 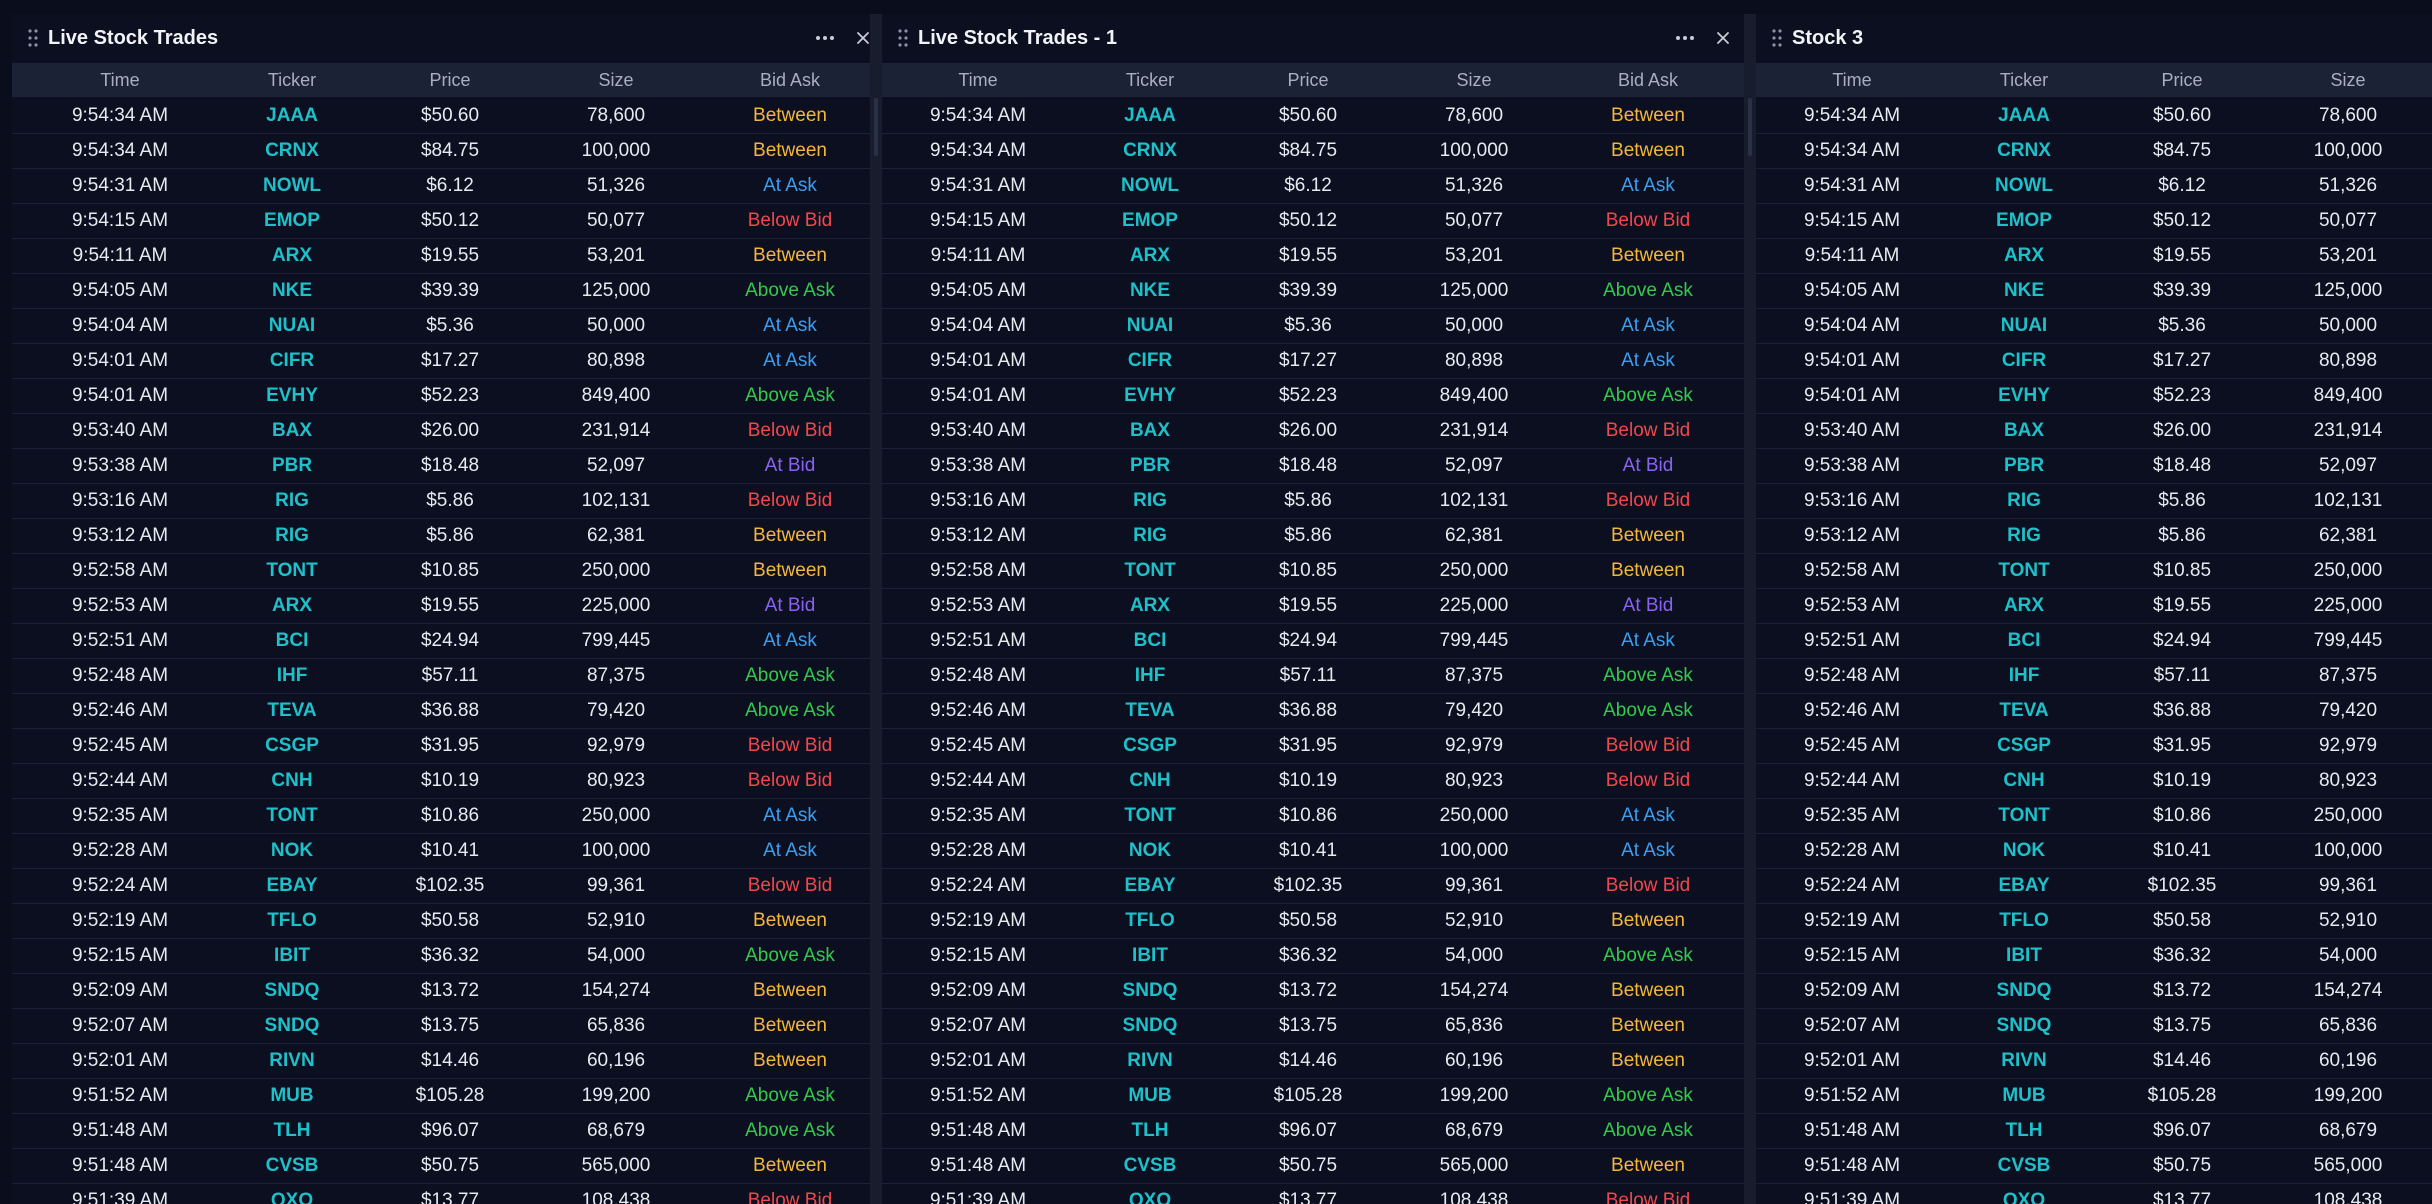 I want to click on column-header-size: Size, so click(x=2348, y=80).